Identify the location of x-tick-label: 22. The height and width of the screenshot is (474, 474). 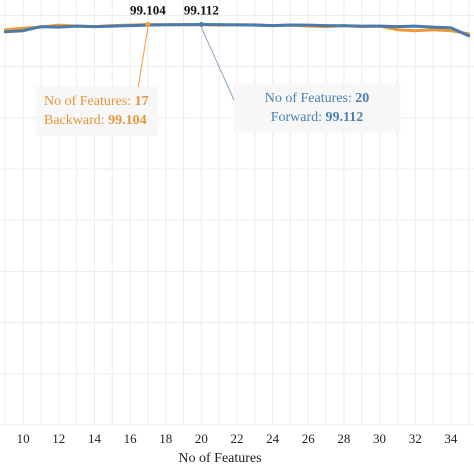
(237, 438).